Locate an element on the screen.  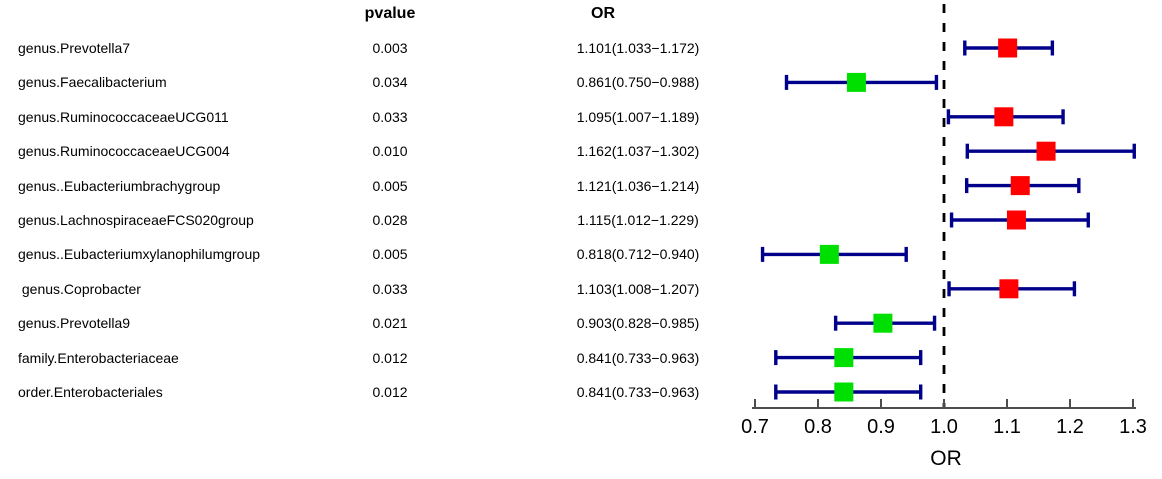
or-column-header: OR is located at coordinates (603, 13).